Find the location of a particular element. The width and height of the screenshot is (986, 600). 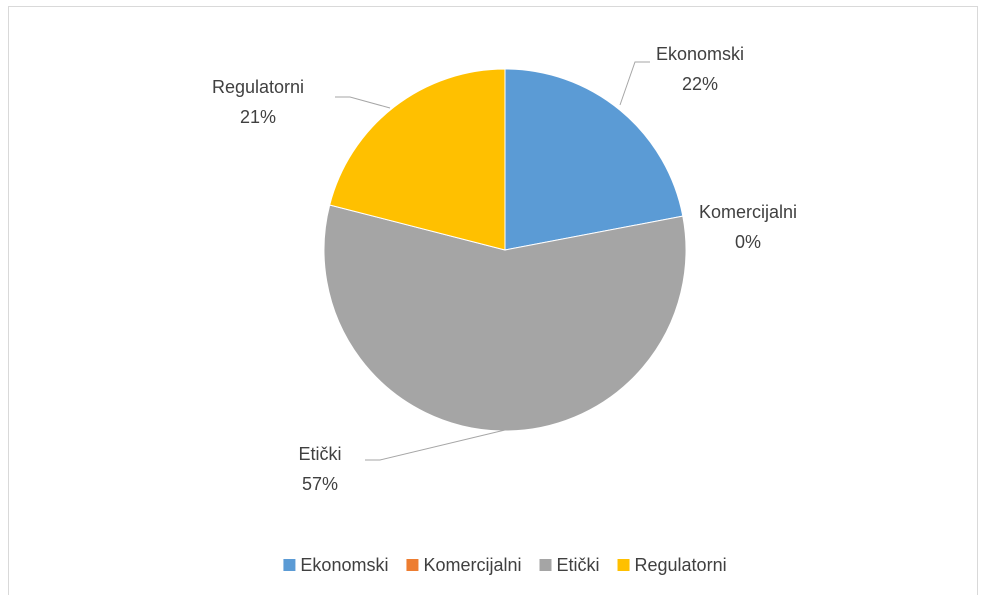

legend-label: Regulatorni is located at coordinates (681, 565).